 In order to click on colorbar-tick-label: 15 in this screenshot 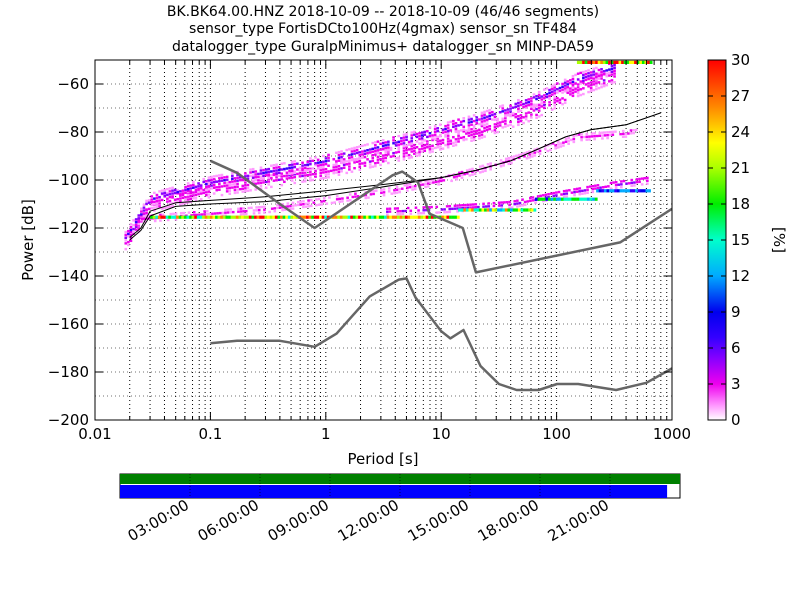, I will do `click(740, 240)`.